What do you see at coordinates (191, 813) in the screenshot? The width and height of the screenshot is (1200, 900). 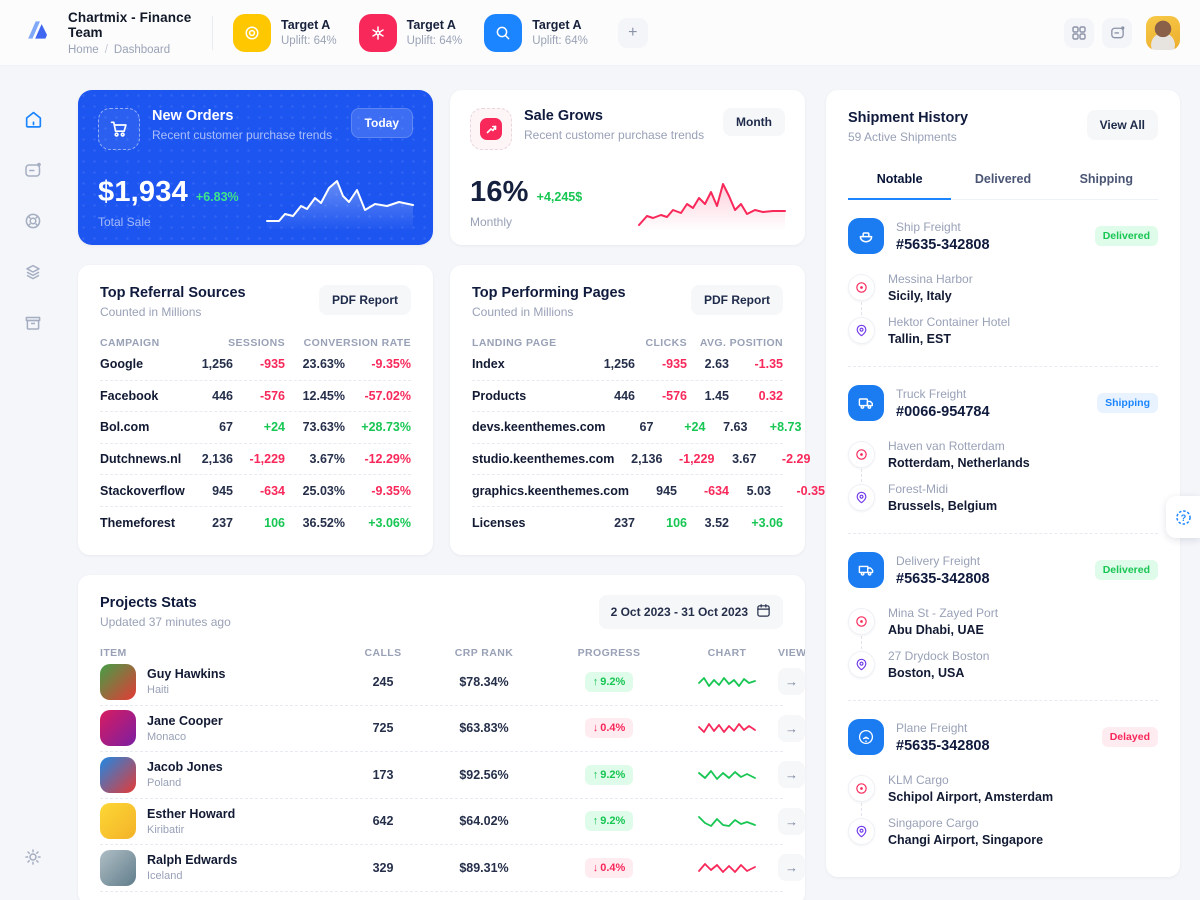 I see `person-name: Esther Howard` at bounding box center [191, 813].